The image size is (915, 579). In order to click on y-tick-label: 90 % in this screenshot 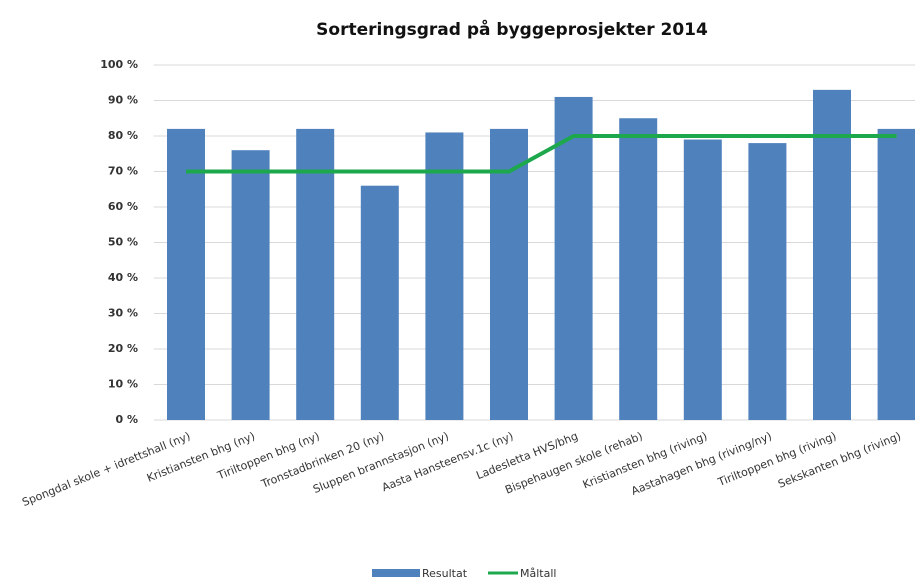, I will do `click(123, 100)`.